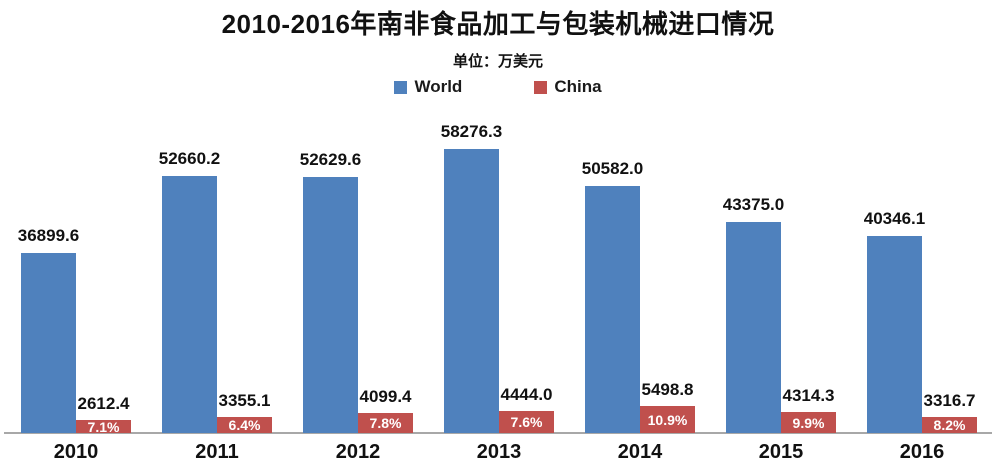 The width and height of the screenshot is (996, 471). I want to click on bar-china-2016: 8.2%, so click(949, 425).